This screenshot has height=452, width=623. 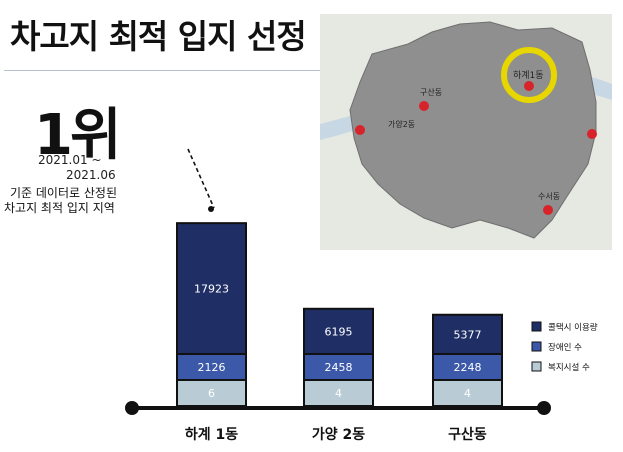 What do you see at coordinates (70, 160) in the screenshot?
I see `period-start: 2021.01 ~` at bounding box center [70, 160].